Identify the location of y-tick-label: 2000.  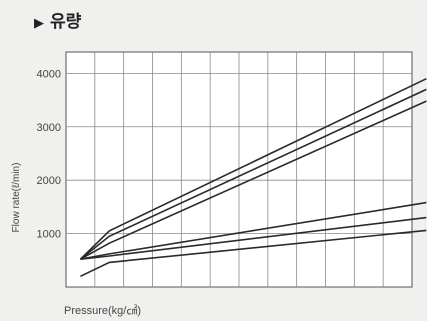
(49, 181).